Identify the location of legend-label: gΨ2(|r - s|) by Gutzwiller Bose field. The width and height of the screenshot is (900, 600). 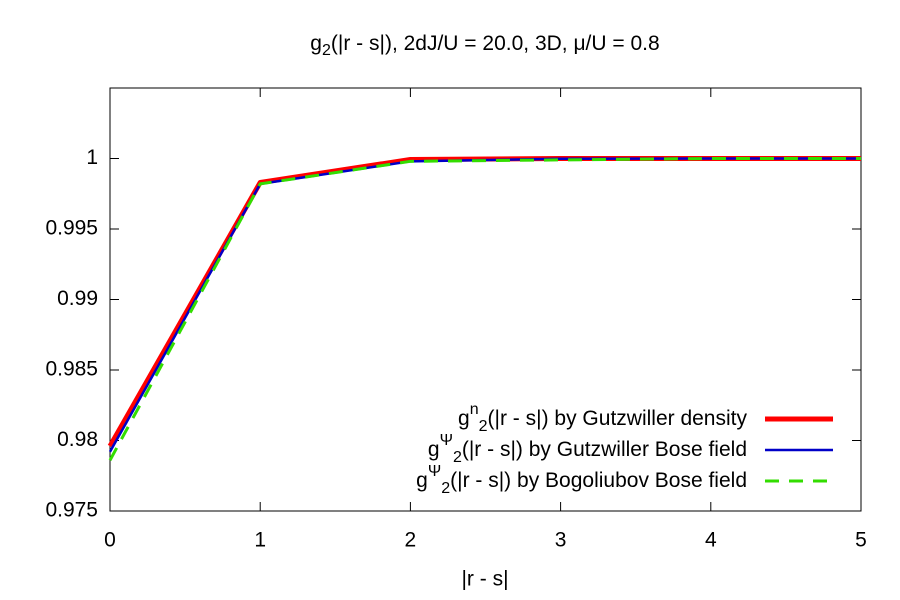
(587, 449).